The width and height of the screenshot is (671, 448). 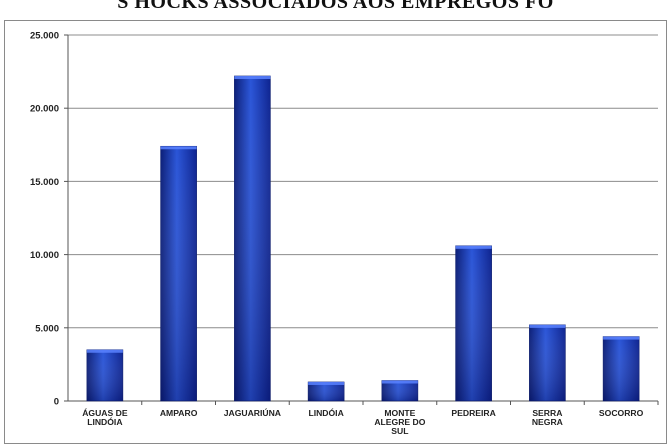 I want to click on y-tick-label: 25.000, so click(x=44, y=36).